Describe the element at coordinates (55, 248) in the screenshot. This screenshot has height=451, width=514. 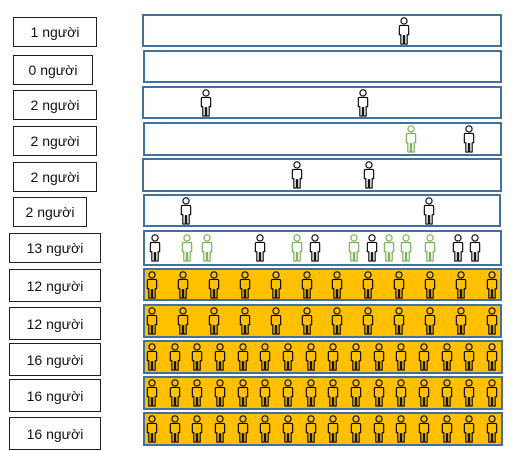
I see `row-label: 13 người` at that location.